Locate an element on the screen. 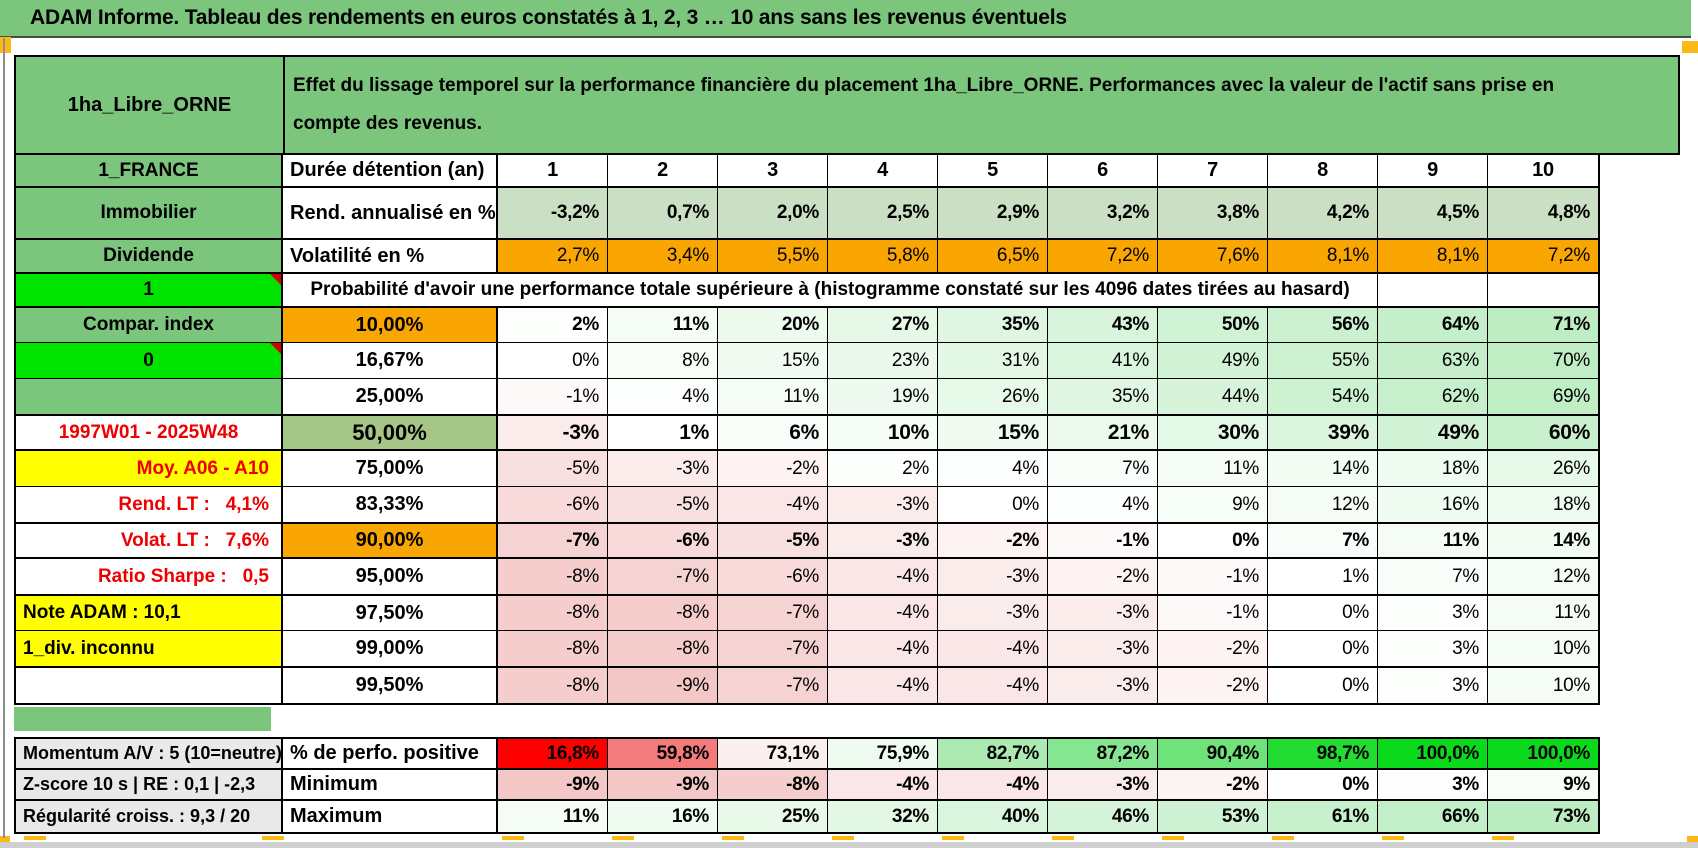 This screenshot has height=848, width=1698. data-cell: 35% is located at coordinates (1103, 396).